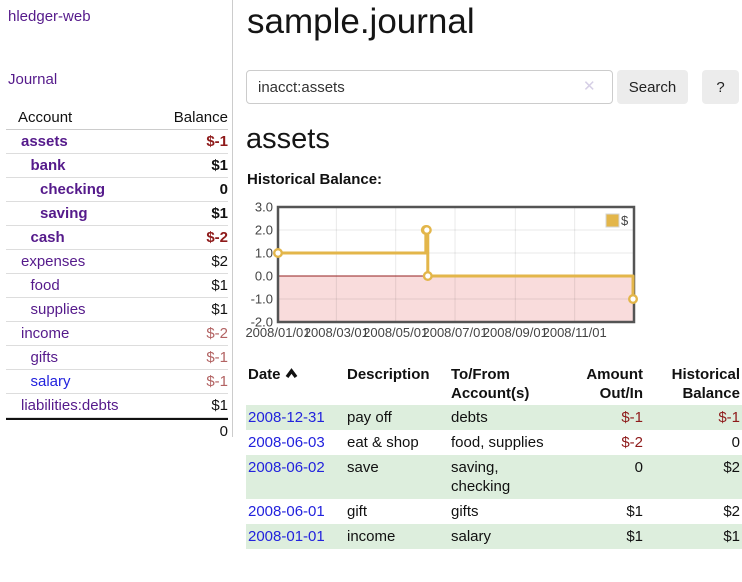  Describe the element at coordinates (117, 118) in the screenshot. I see `accounts-table-header: Account Balance` at that location.